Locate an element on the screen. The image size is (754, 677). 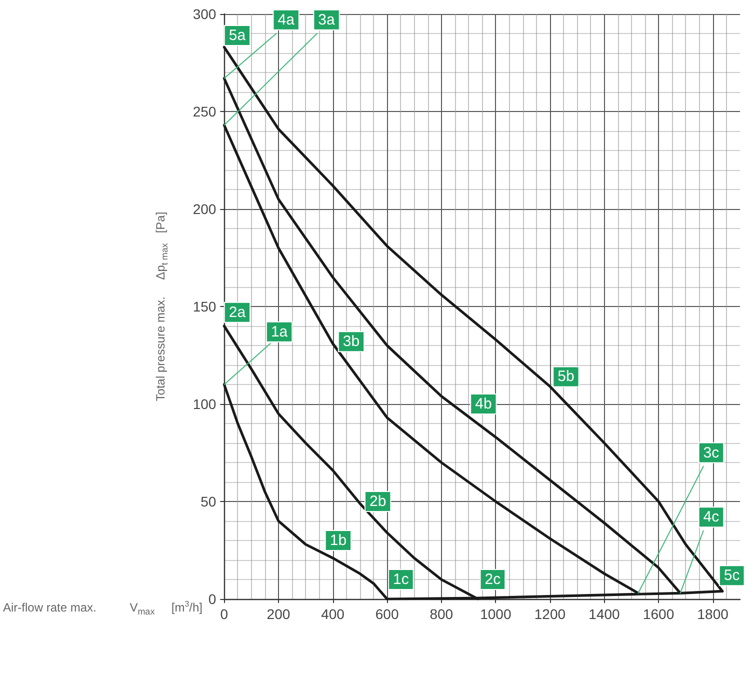
x-tick-label: 800 is located at coordinates (442, 614).